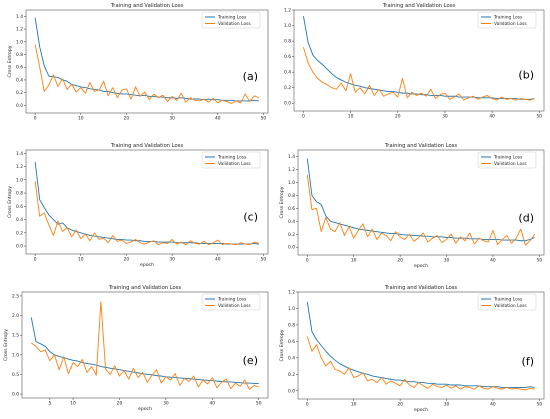  I want to click on y-tick-label: 2.5, so click(15, 296).